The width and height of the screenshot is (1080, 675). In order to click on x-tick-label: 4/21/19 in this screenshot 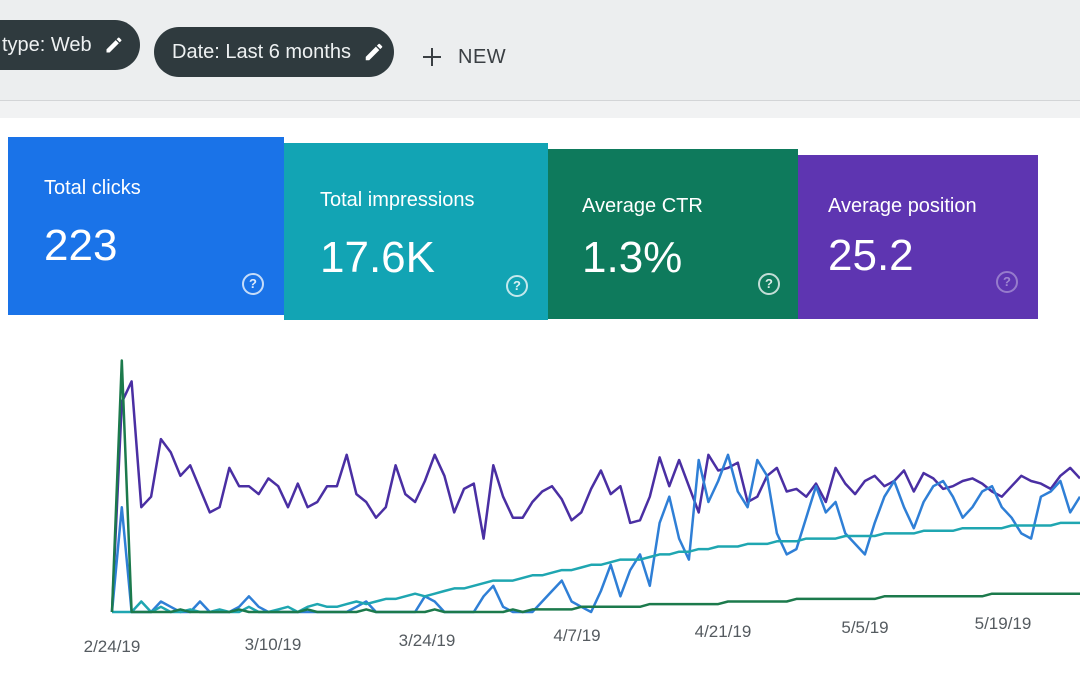, I will do `click(723, 631)`.